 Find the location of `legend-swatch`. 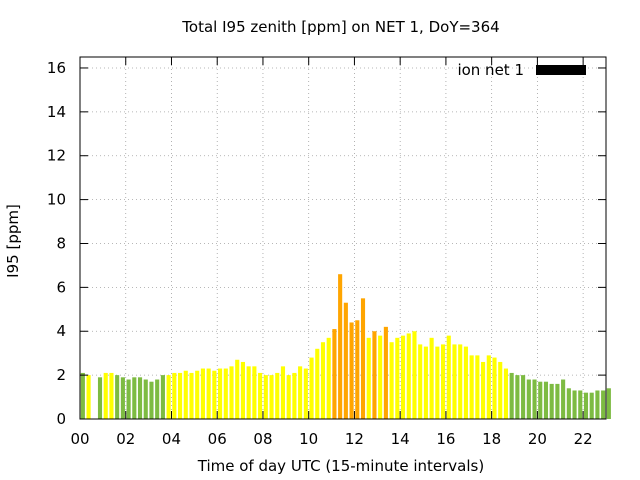

legend-swatch is located at coordinates (561, 70).